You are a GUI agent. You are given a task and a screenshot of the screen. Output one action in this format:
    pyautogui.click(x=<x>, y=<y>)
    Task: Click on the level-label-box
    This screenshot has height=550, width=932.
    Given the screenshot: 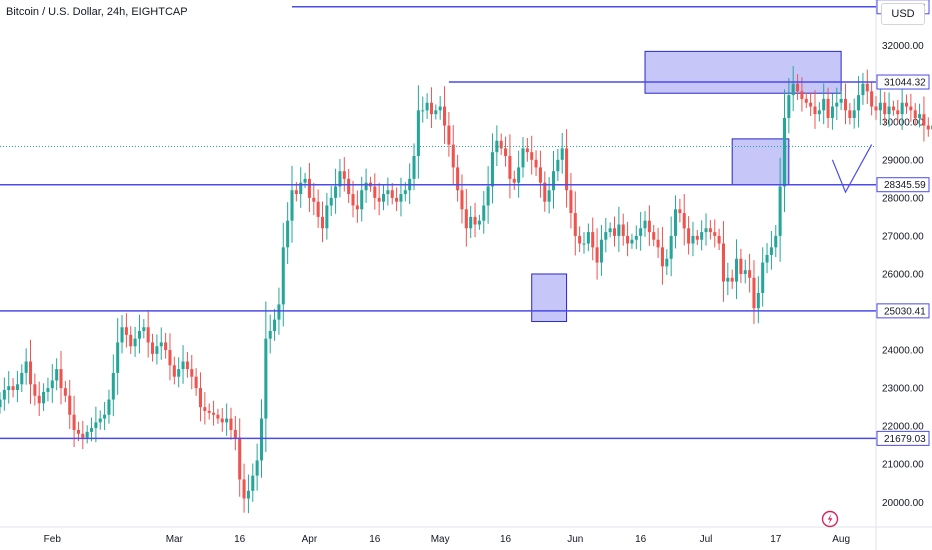 What is the action you would take?
    pyautogui.click(x=903, y=311)
    